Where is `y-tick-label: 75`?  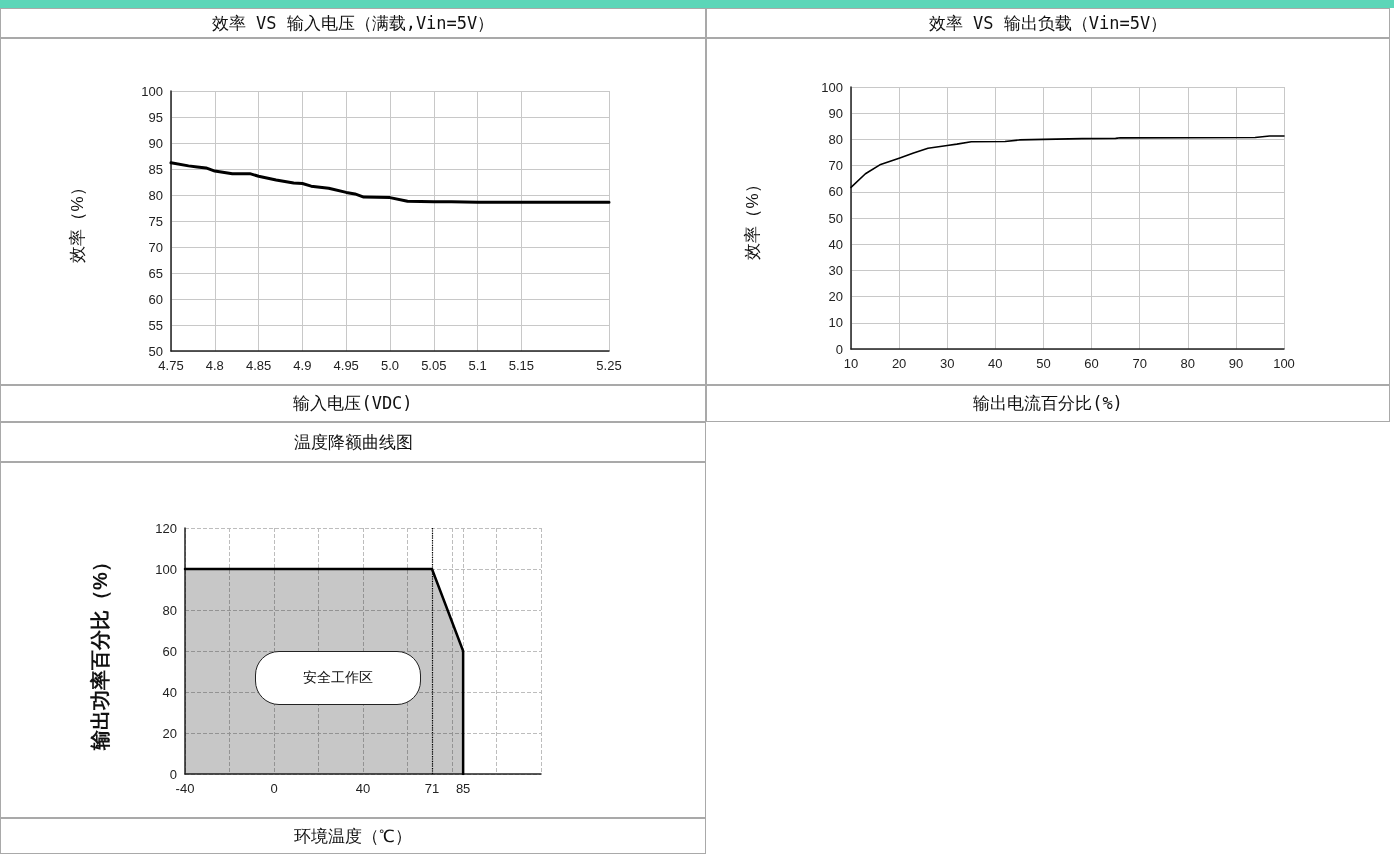 y-tick-label: 75 is located at coordinates (155, 221).